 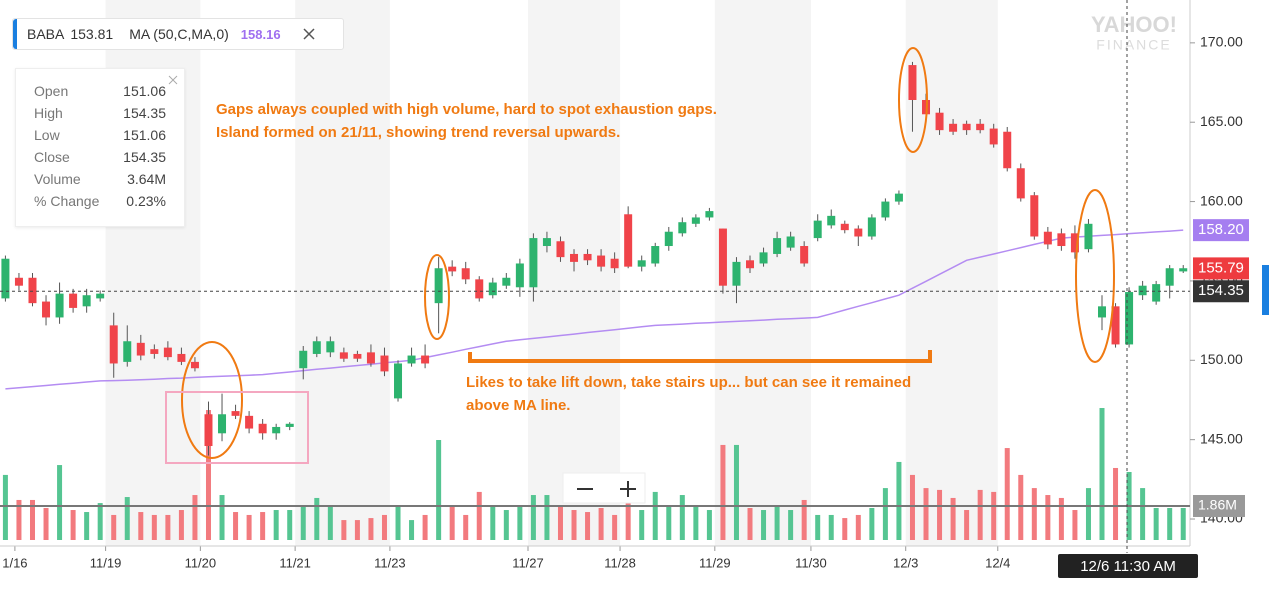 I want to click on crosshair-label-box, so click(x=1128, y=566).